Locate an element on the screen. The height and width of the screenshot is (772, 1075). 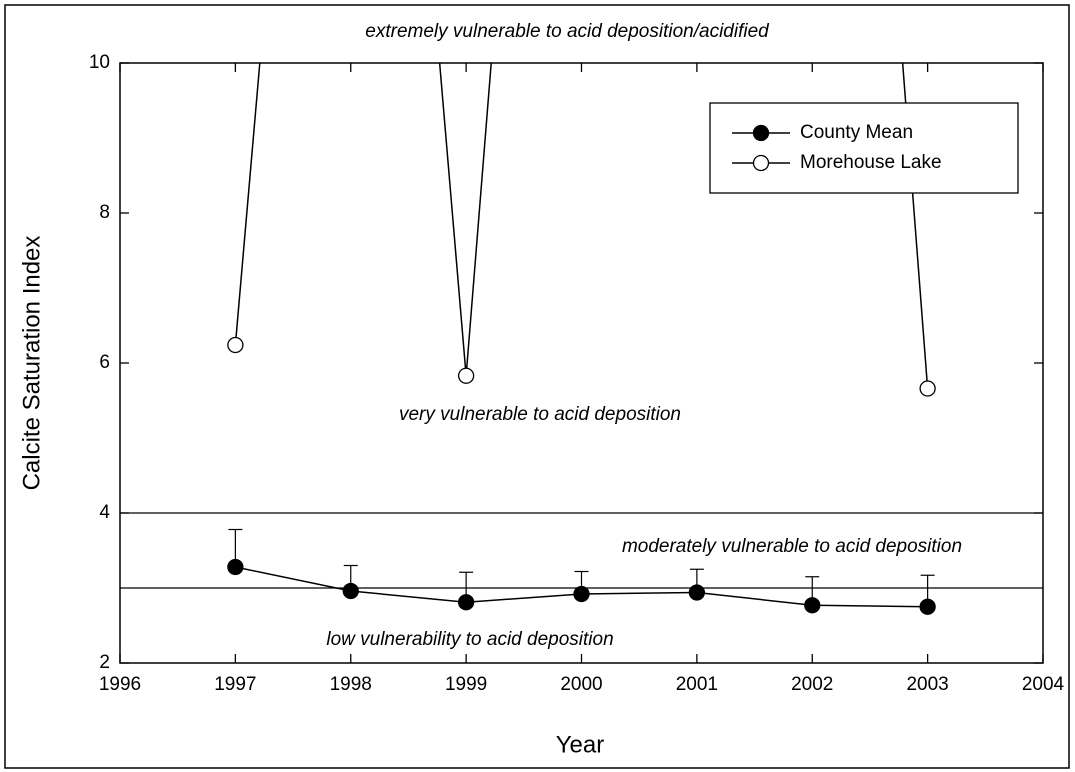
x-tick-label: 2000 is located at coordinates (581, 684).